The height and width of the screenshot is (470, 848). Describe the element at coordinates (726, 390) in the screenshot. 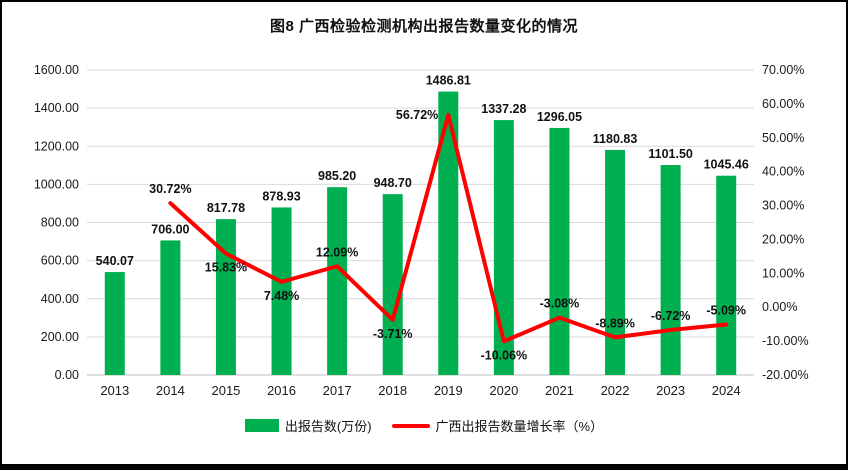

I see `x-axis-label-2024: 2024` at that location.